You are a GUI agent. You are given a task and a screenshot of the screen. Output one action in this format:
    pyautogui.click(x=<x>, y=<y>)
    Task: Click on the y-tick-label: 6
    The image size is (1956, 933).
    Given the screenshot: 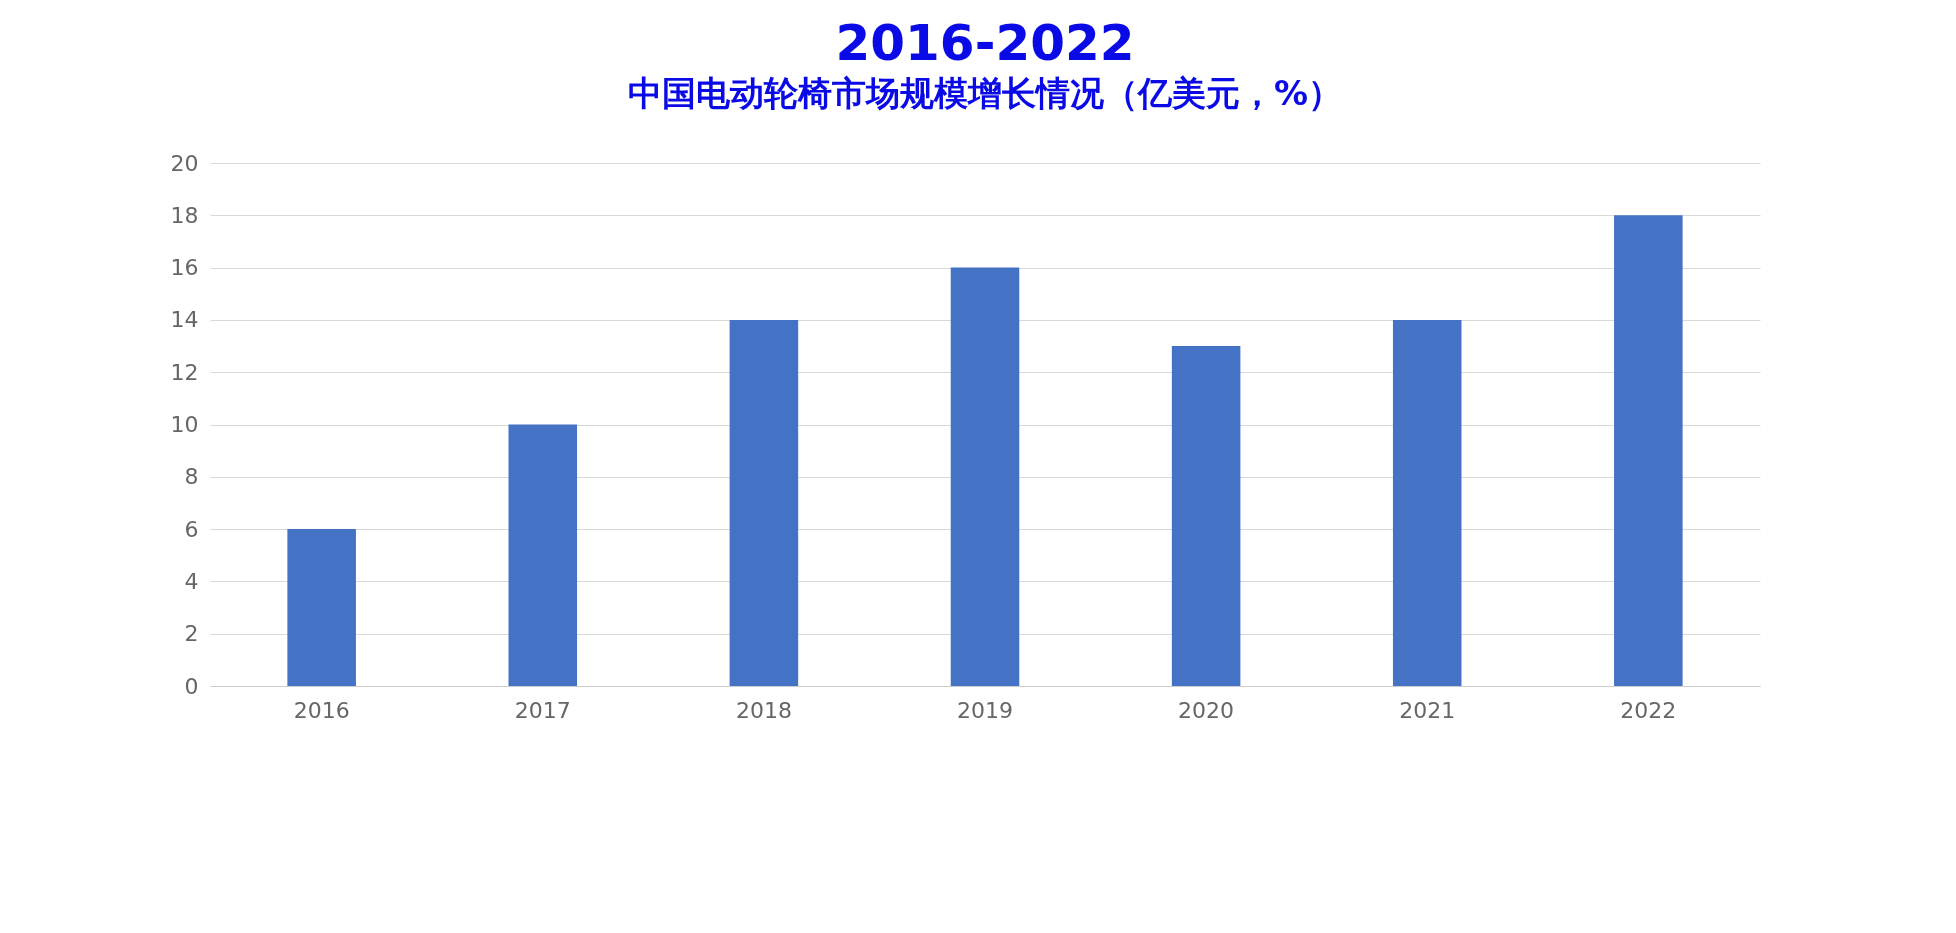 What is the action you would take?
    pyautogui.click(x=191, y=529)
    